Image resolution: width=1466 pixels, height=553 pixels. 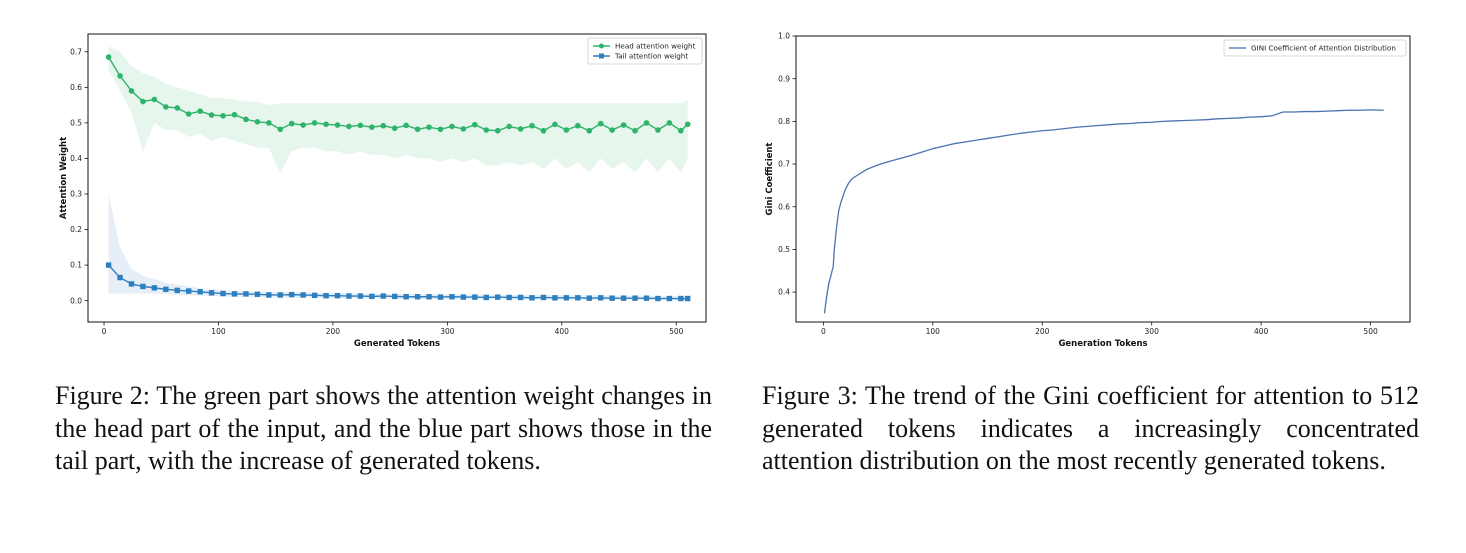 What do you see at coordinates (76, 122) in the screenshot?
I see `y-tick-label: 0.5` at bounding box center [76, 122].